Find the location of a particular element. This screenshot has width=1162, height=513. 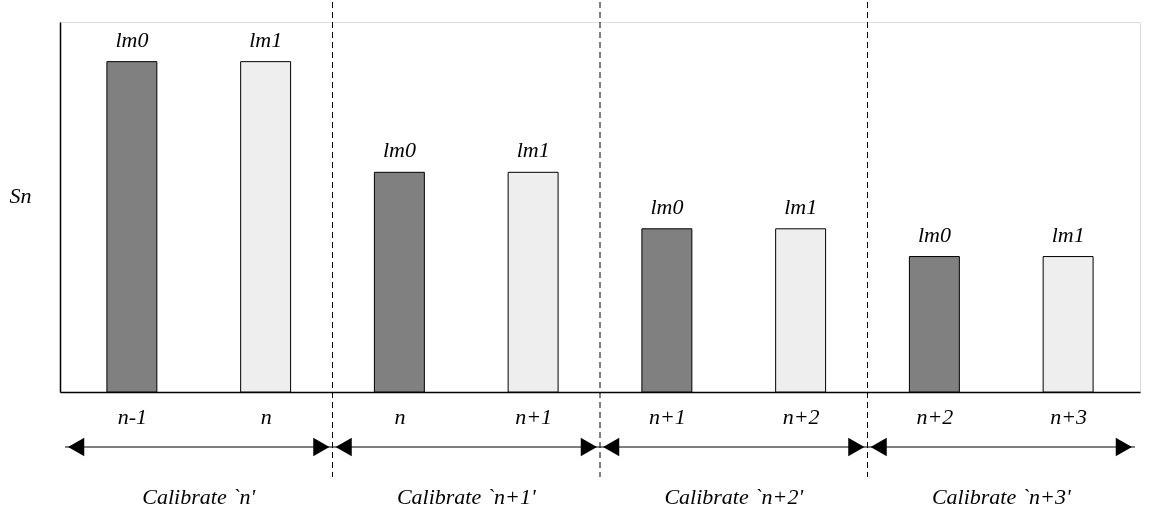

text: Calibrate `n+1' is located at coordinates (466, 496).